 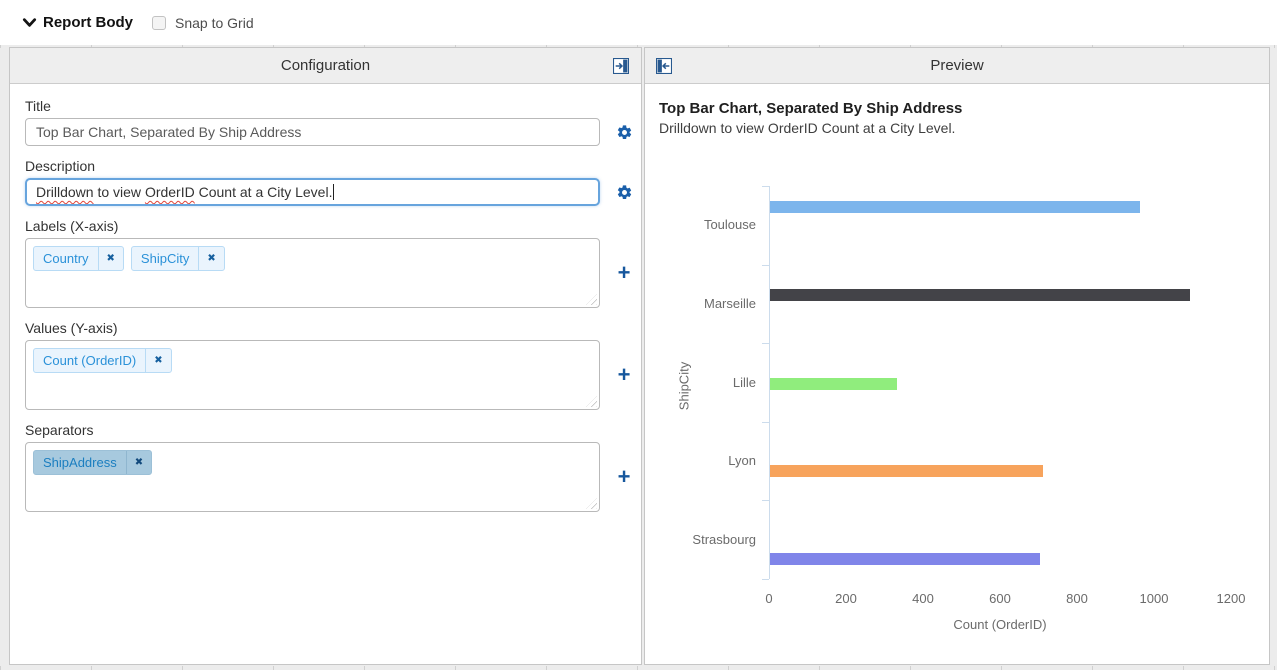 I want to click on snap-to-grid-label: Snap to Grid, so click(x=214, y=22).